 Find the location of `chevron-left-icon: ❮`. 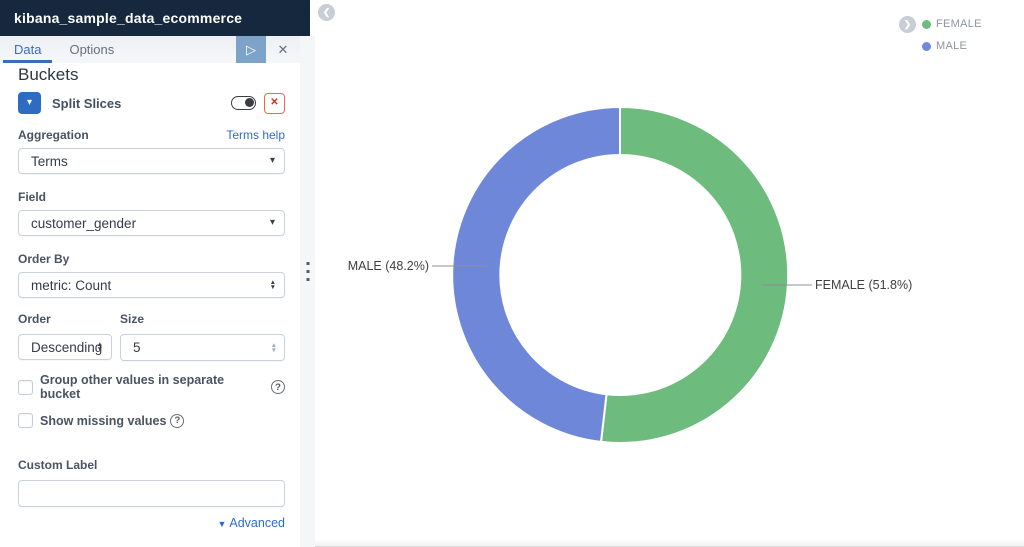

chevron-left-icon: ❮ is located at coordinates (326, 12).